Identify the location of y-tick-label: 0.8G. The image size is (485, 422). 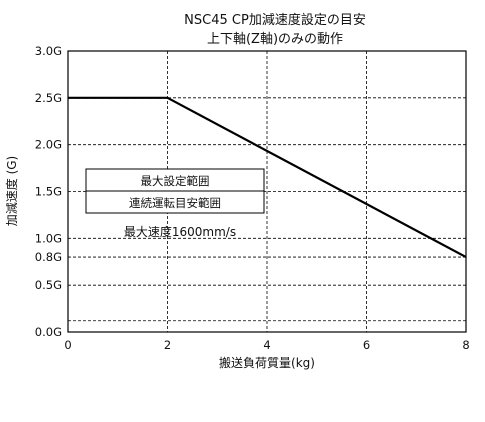
(48, 257).